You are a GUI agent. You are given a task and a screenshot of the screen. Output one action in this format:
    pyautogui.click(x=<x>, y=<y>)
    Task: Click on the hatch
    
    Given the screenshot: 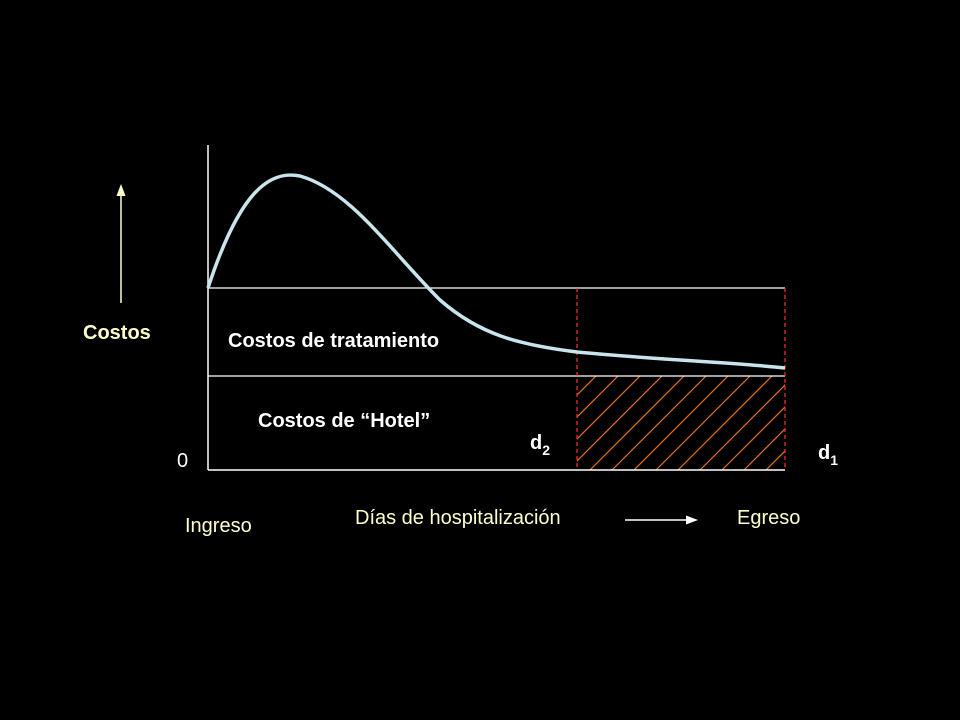 What is the action you would take?
    pyautogui.click(x=681, y=423)
    